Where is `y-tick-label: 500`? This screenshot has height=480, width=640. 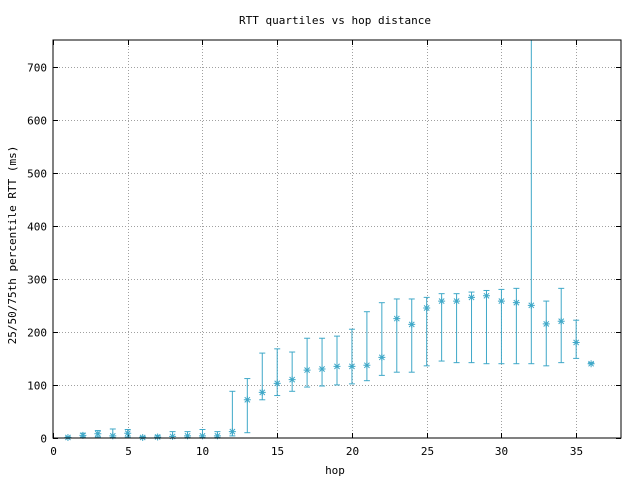
y-tick-label: 500 is located at coordinates (37, 174).